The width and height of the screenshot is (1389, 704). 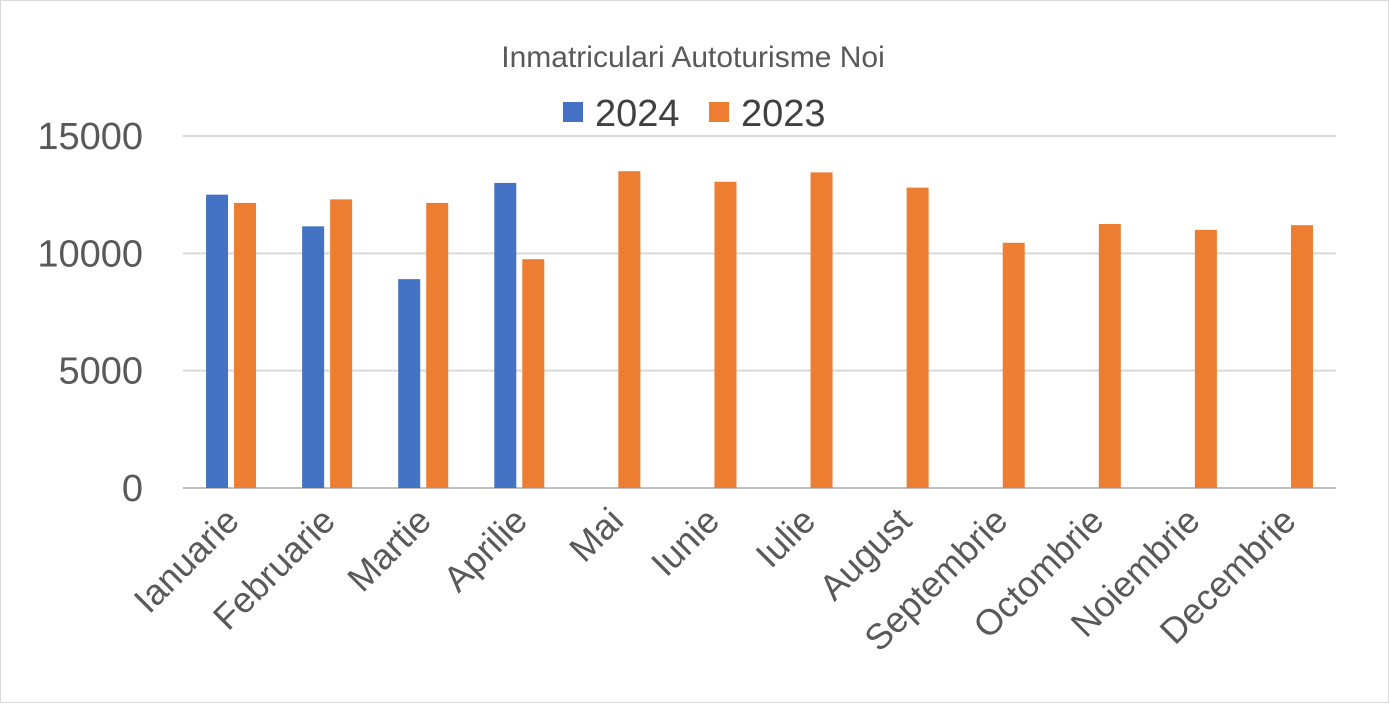 I want to click on y-axis: 0 5000 10000 15000, so click(x=90, y=313).